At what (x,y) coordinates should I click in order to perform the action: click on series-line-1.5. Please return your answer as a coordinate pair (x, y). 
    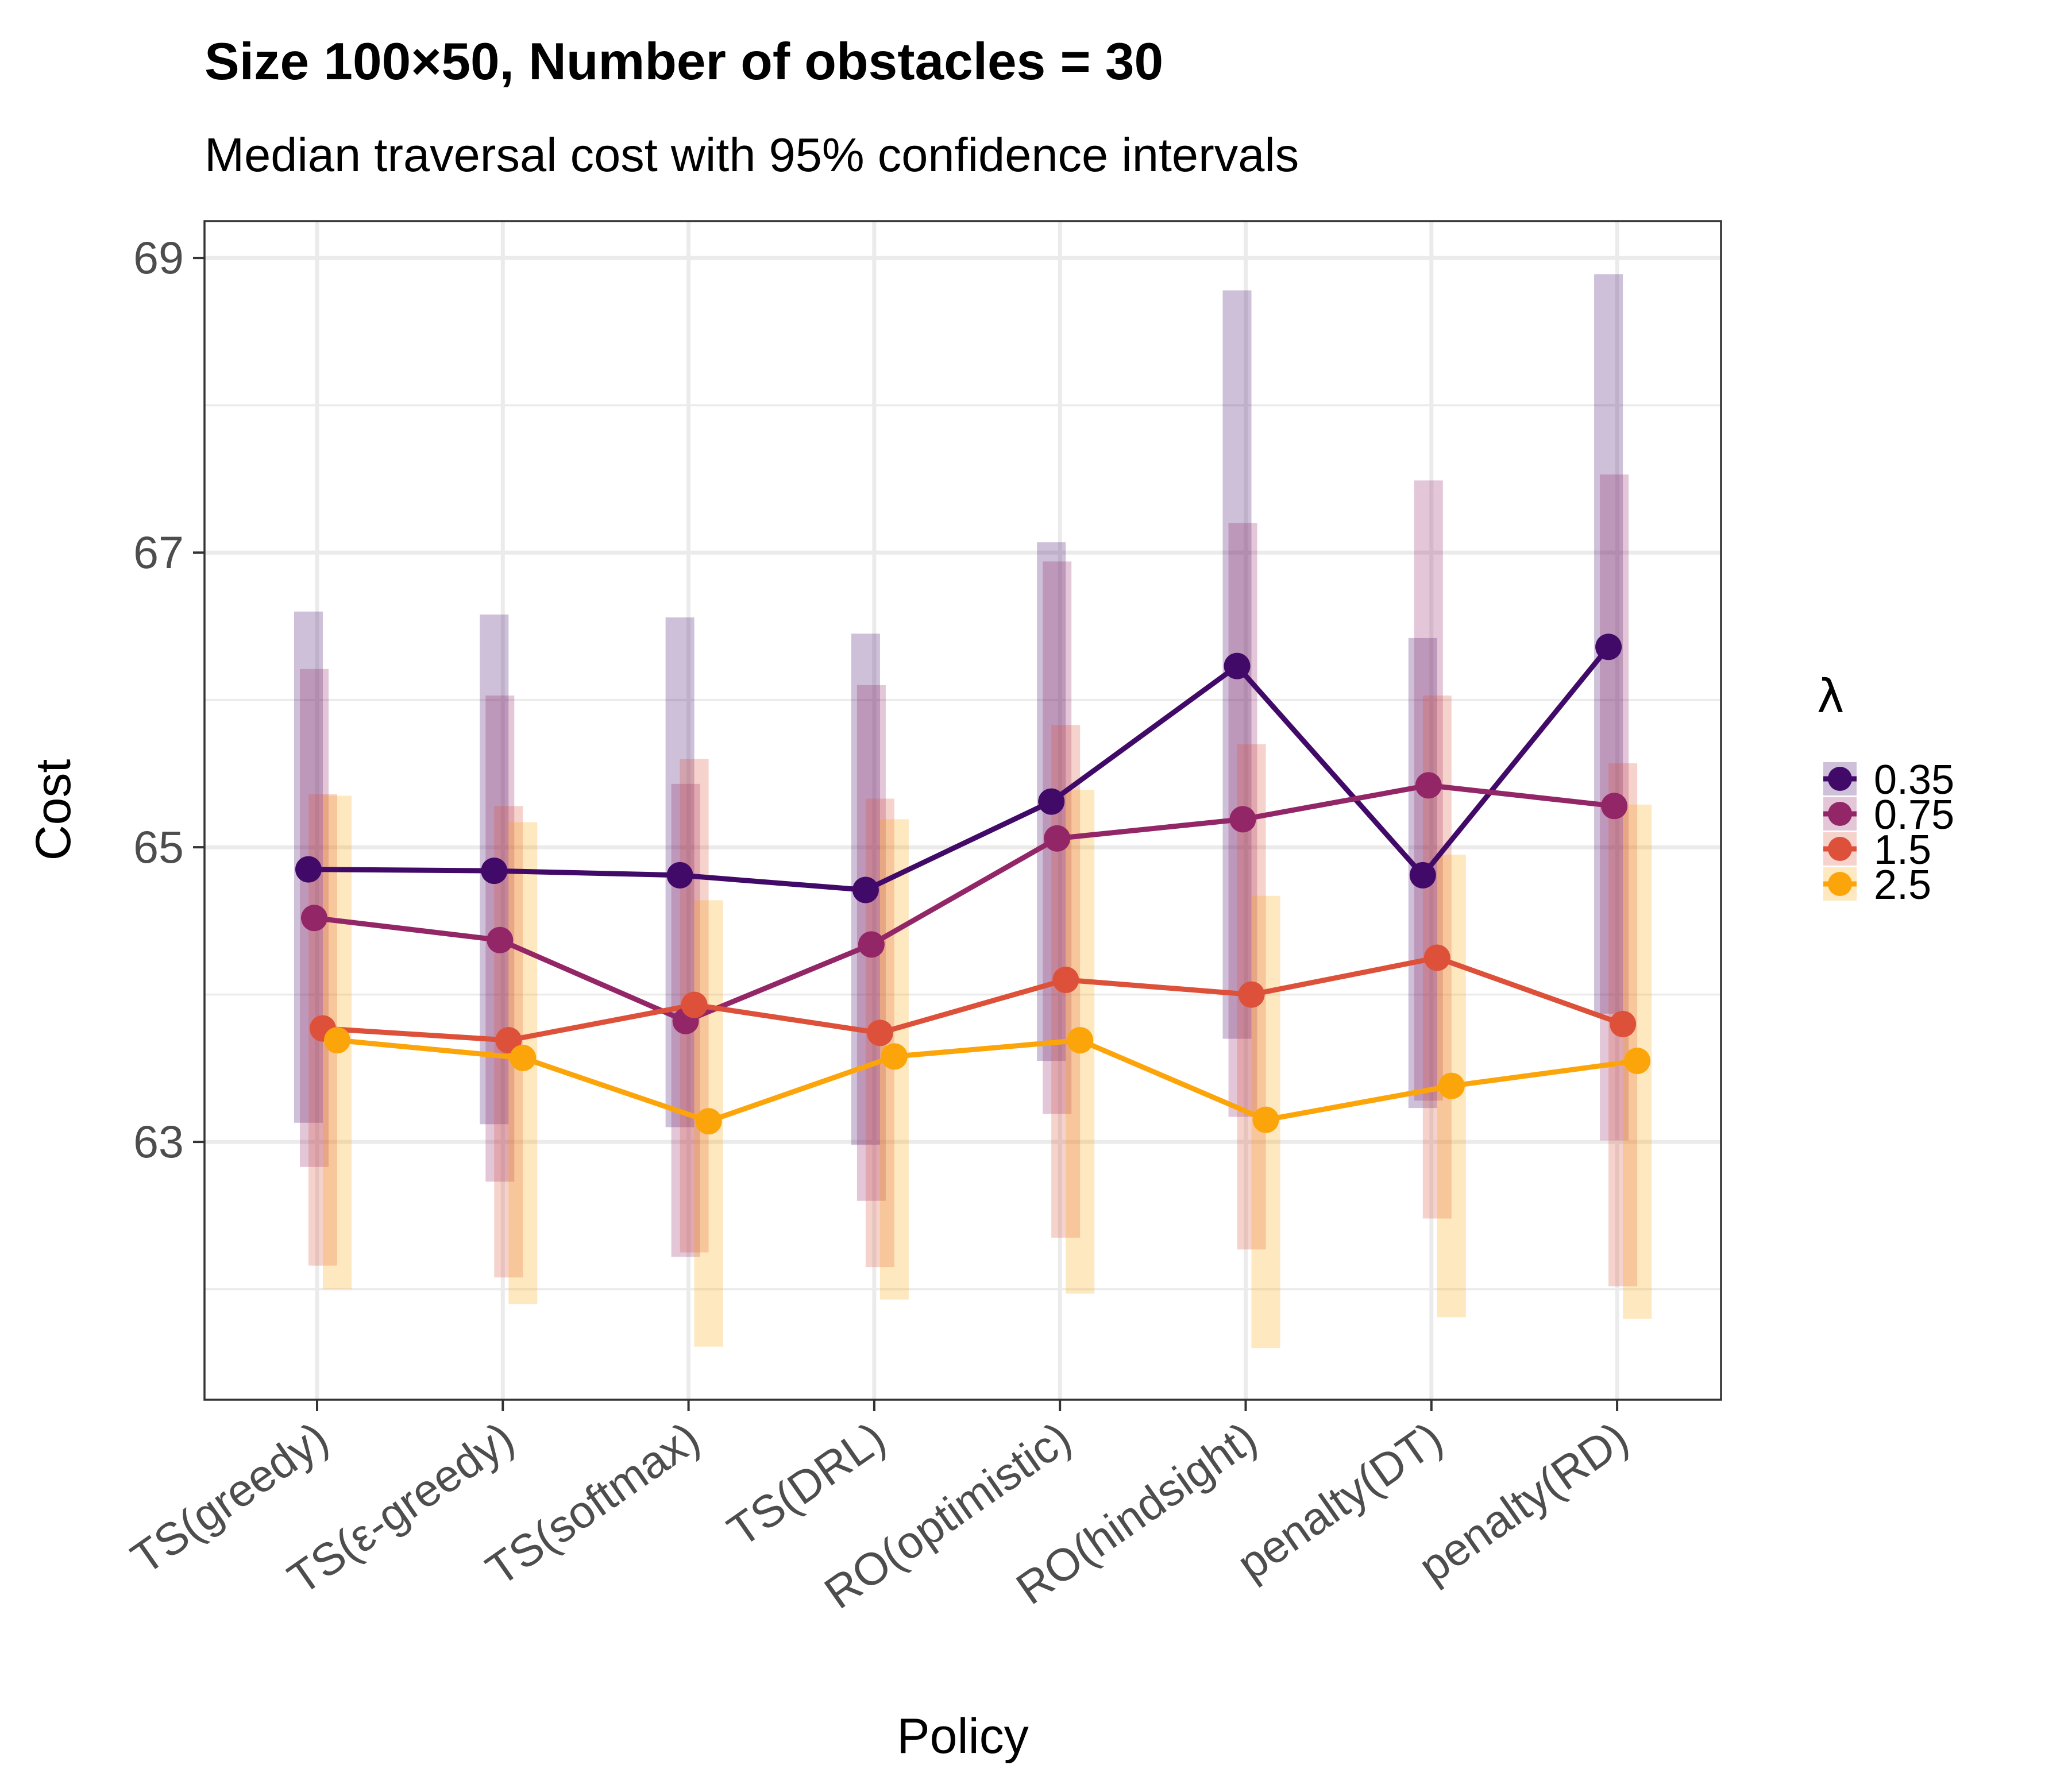
    Looking at the image, I should click on (973, 999).